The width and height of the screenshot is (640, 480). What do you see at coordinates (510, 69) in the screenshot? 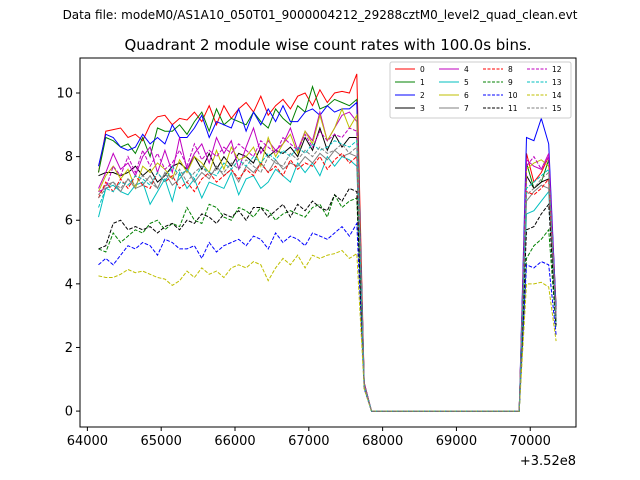
I see `legend-label-8: 8` at bounding box center [510, 69].